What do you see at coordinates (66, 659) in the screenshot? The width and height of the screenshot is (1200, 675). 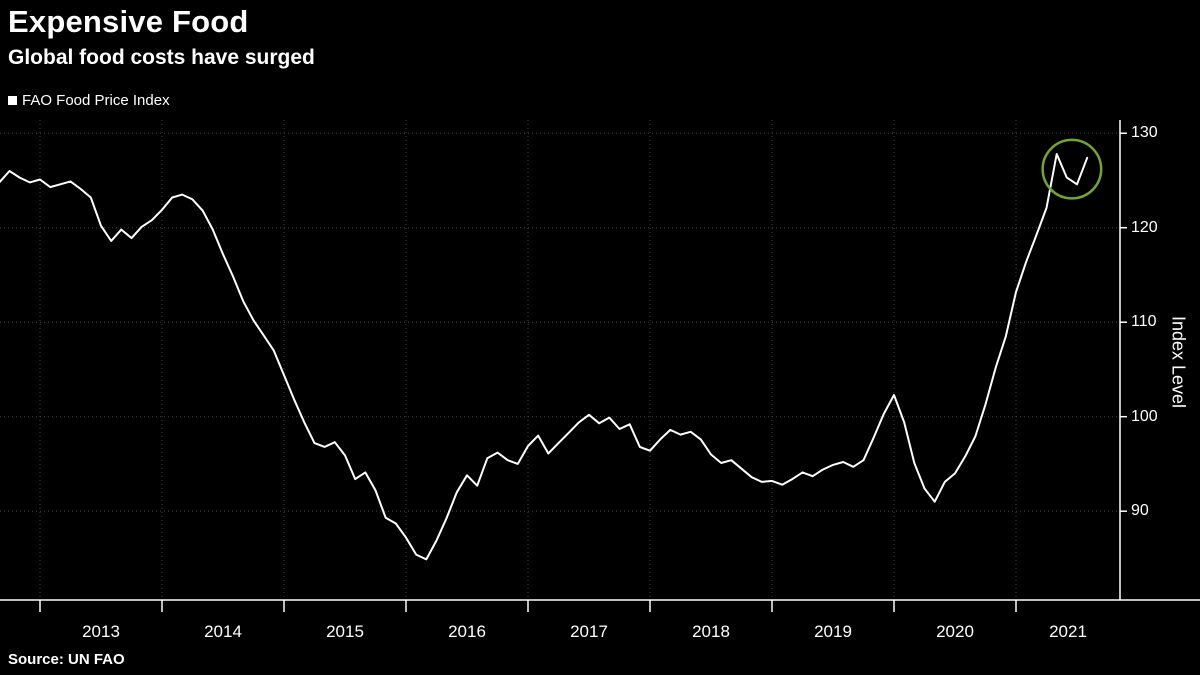 I see `source-note: Source: UN FAO` at bounding box center [66, 659].